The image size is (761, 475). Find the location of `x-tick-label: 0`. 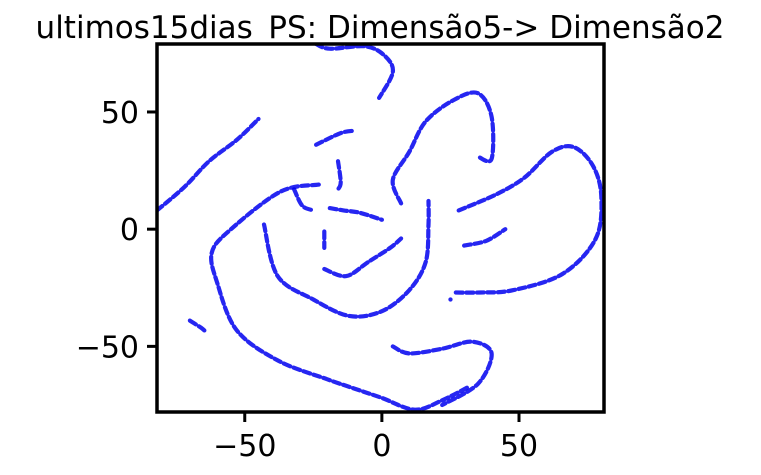

x-tick-label: 0 is located at coordinates (381, 446).